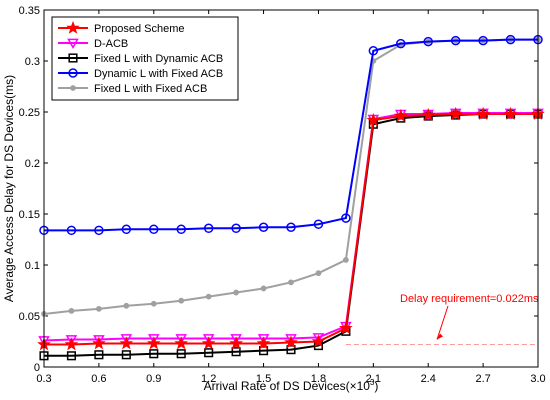 The width and height of the screenshot is (550, 400). I want to click on legend-item: Dynamic L with Fixed ACB, so click(140, 74).